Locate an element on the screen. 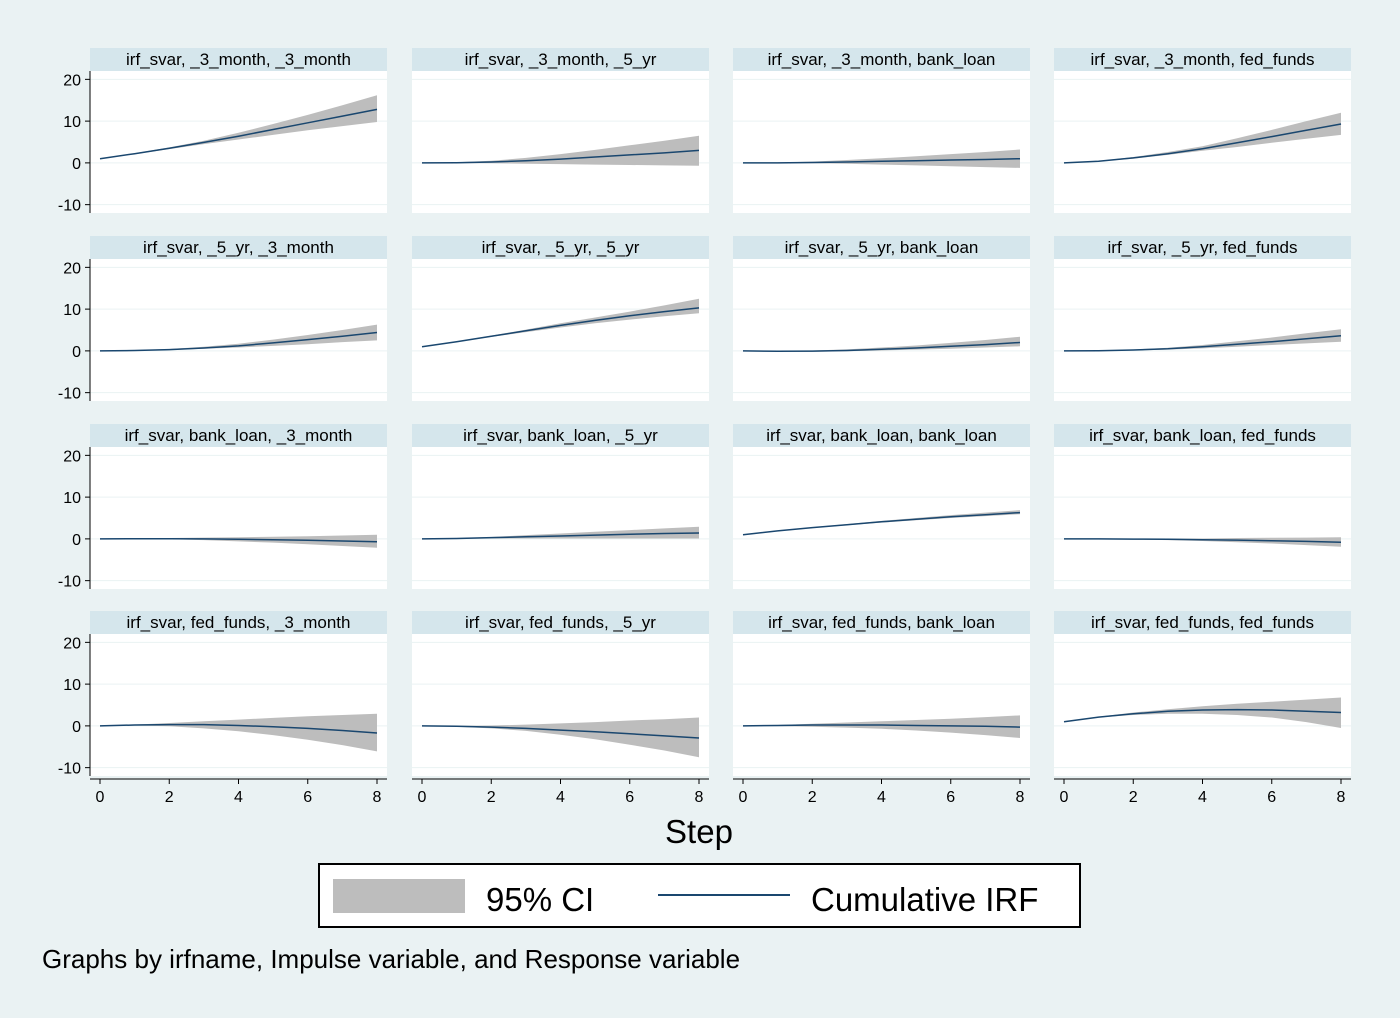  panel-title: irf_svar, _5_yr, _5_yr is located at coordinates (561, 247).